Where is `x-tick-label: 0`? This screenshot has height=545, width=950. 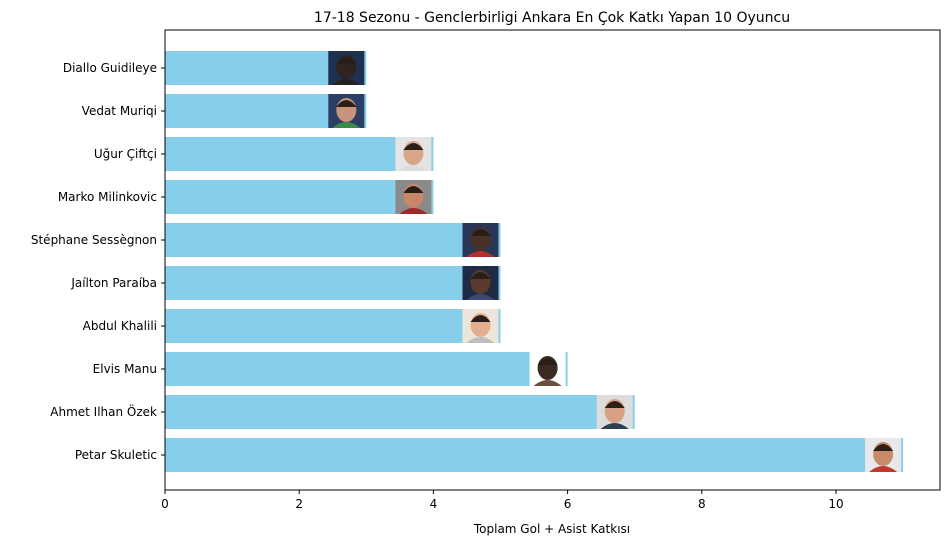 x-tick-label: 0 is located at coordinates (165, 504).